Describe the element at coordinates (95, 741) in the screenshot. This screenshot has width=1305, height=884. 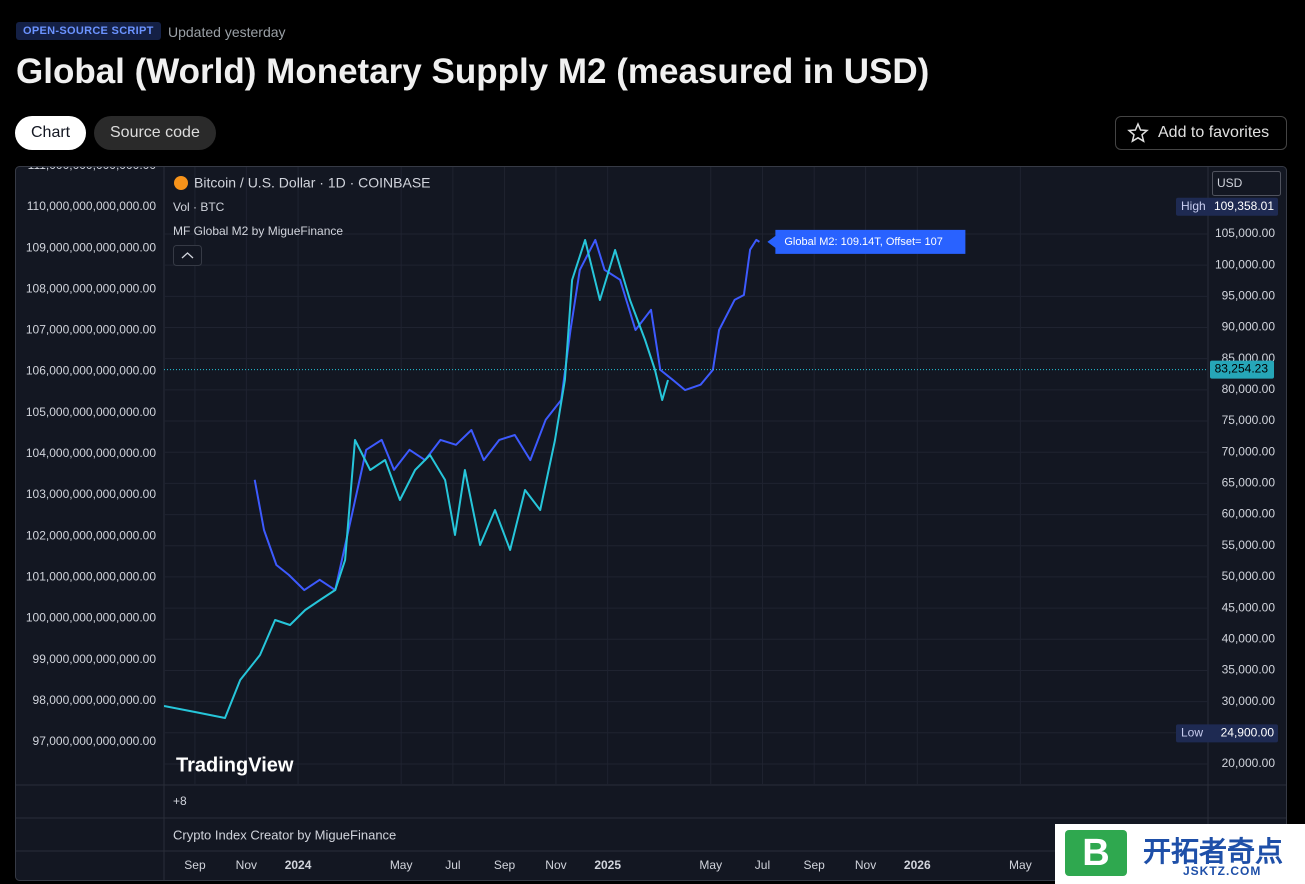
I see `y-tick-label: 97,000,000,000,000.00` at that location.